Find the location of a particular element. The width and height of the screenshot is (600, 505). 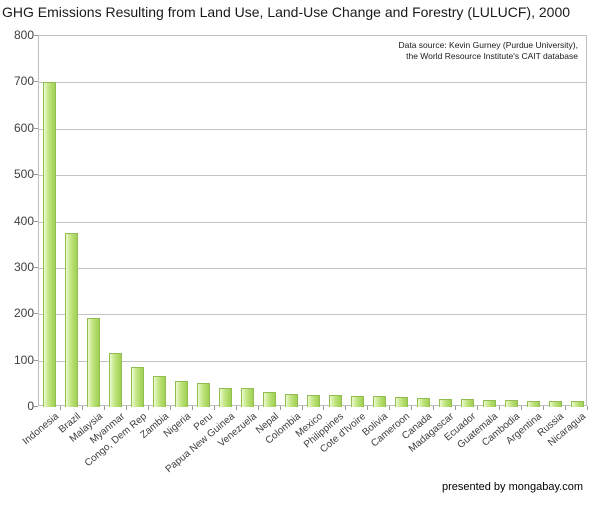

bar-mexico is located at coordinates (313, 400).